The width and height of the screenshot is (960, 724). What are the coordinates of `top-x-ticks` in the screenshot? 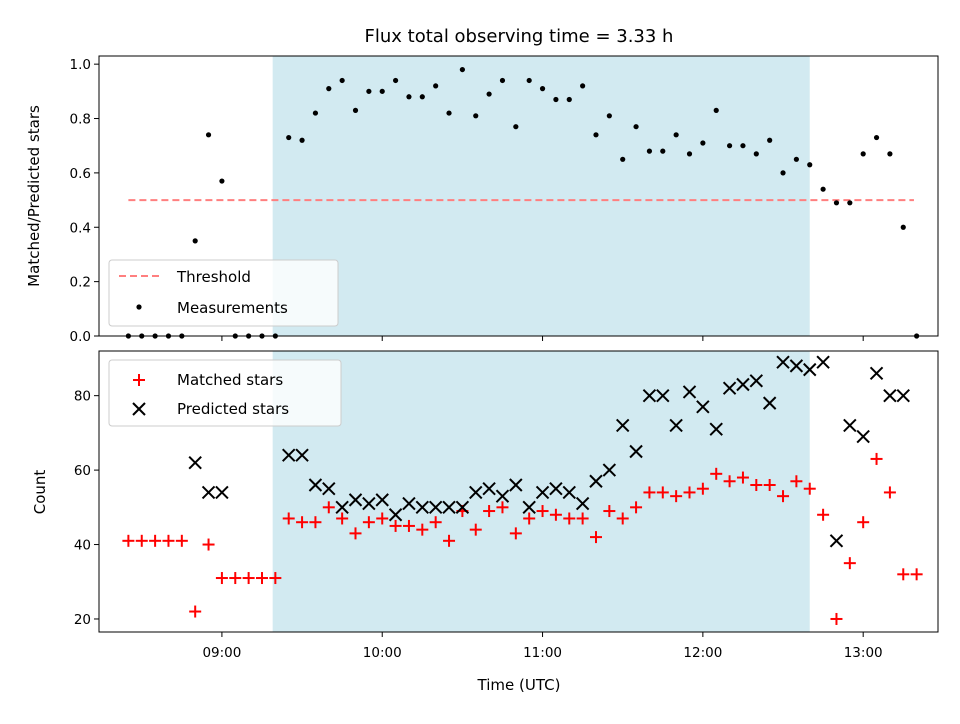 It's located at (542, 338).